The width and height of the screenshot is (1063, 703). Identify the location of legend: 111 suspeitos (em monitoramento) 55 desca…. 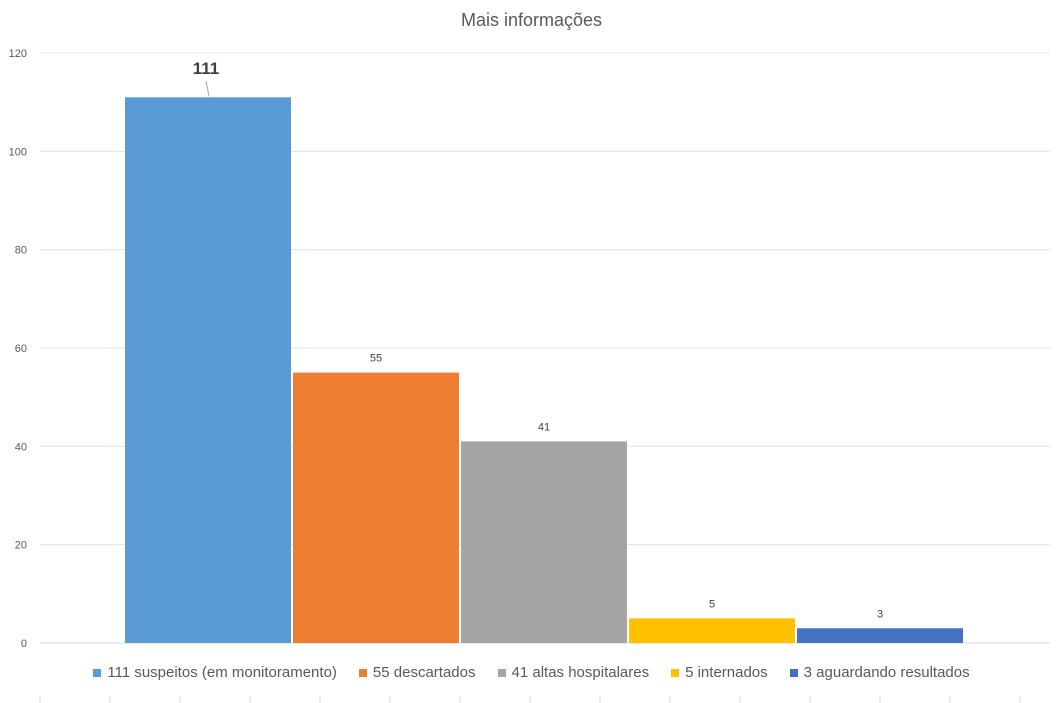
(531, 672).